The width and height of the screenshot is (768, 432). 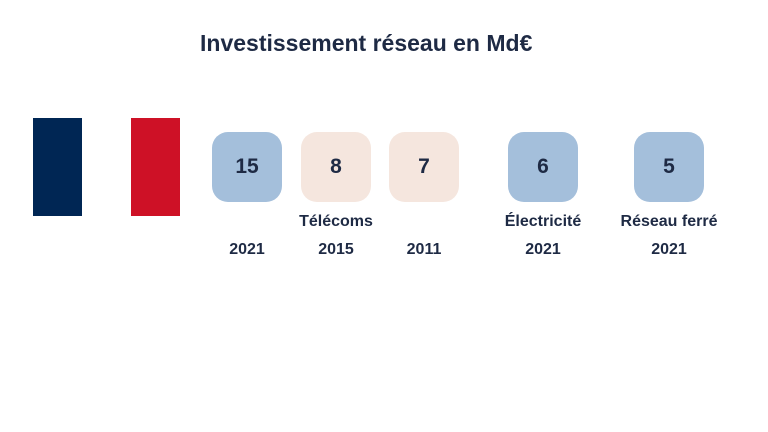 I want to click on chart-title: Investissement réseau en Md€, so click(x=366, y=43).